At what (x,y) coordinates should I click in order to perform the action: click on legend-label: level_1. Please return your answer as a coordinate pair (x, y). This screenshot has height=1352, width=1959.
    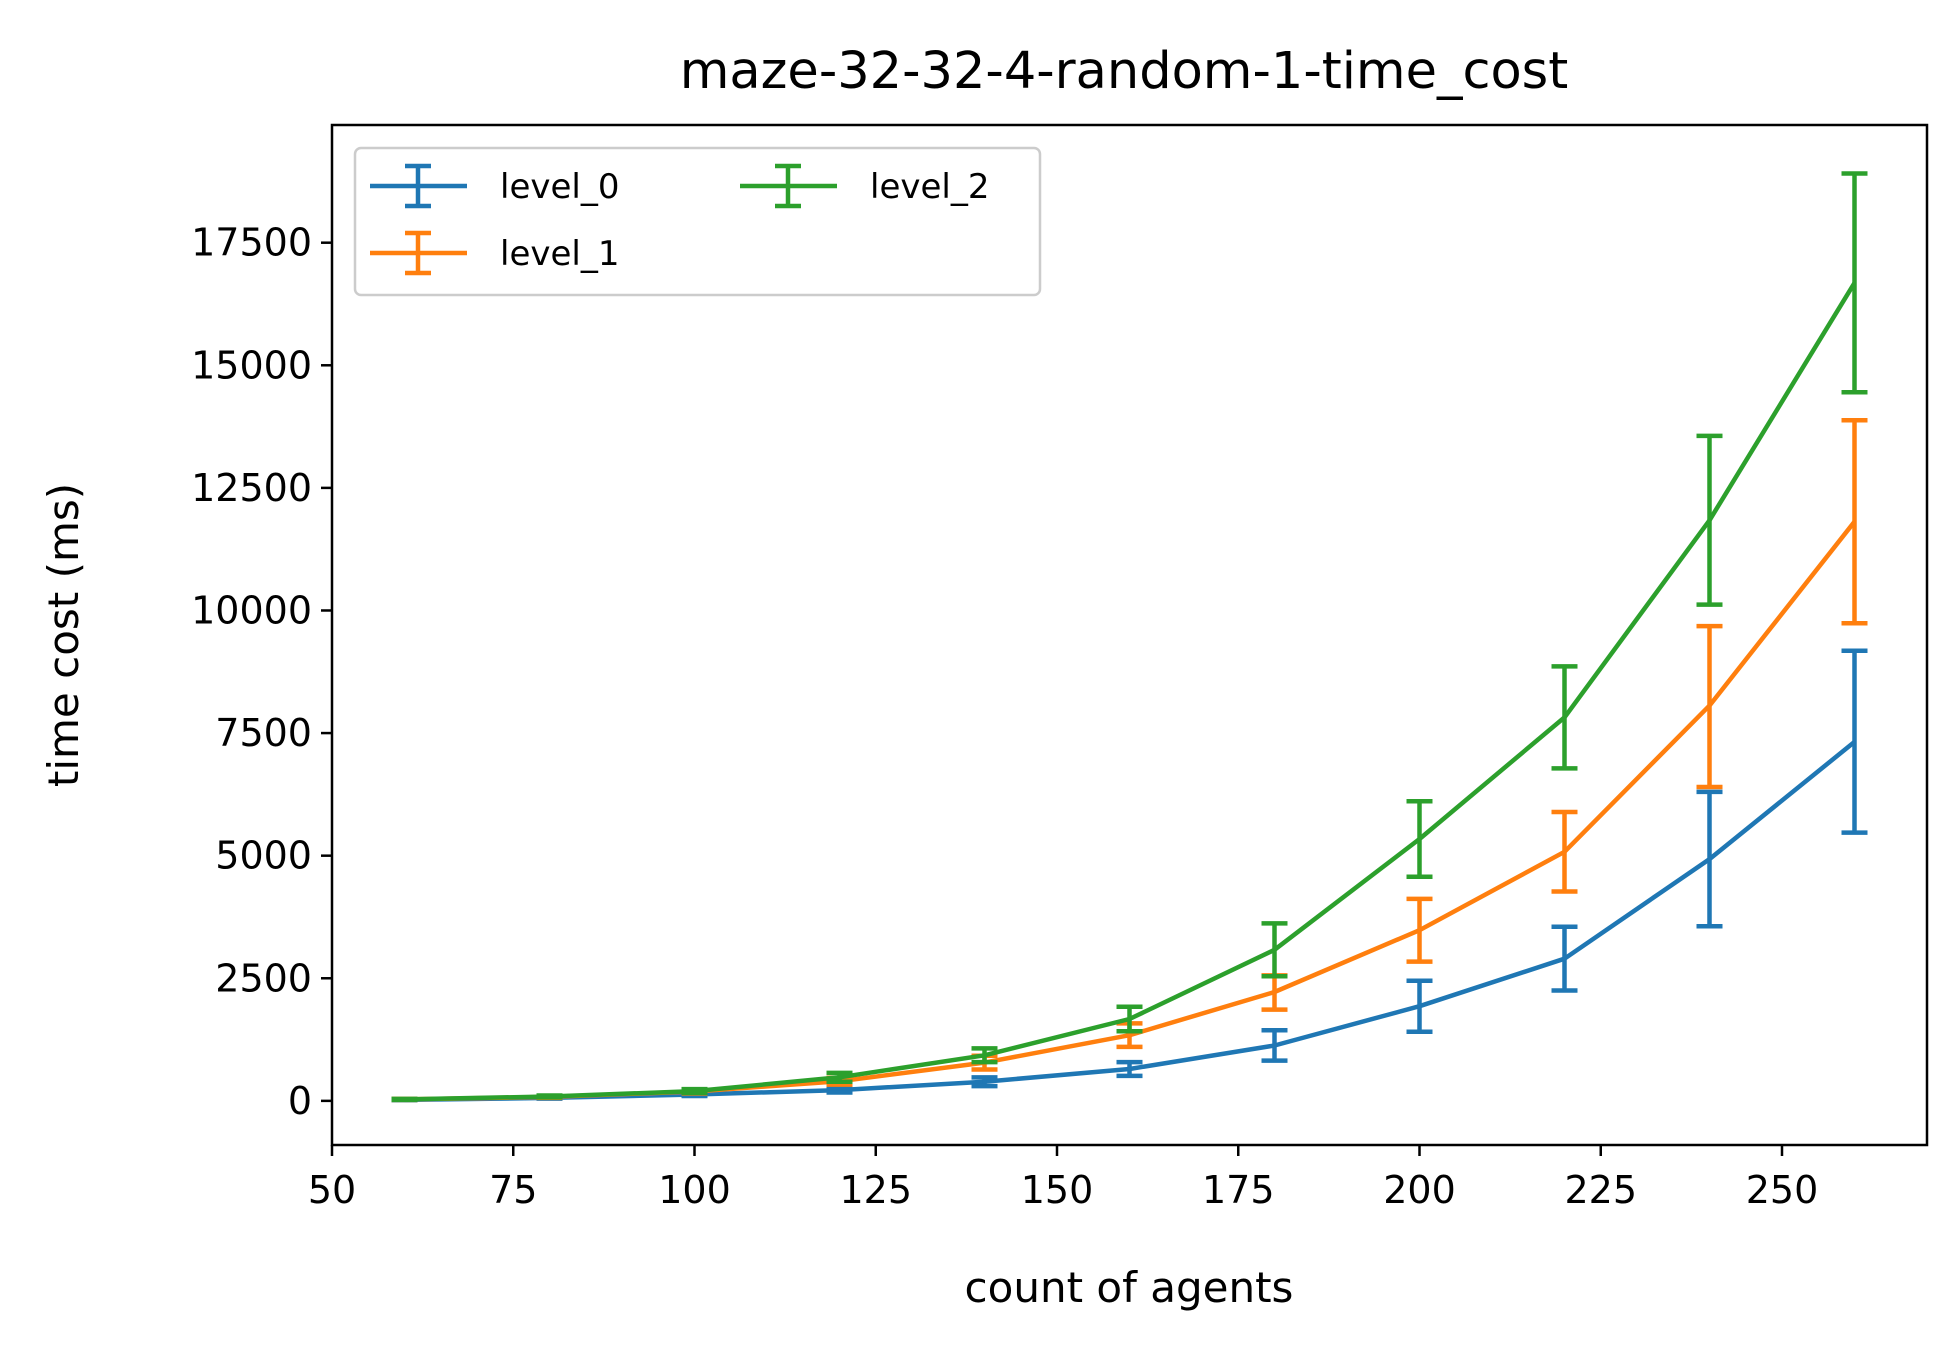
    Looking at the image, I should click on (559, 254).